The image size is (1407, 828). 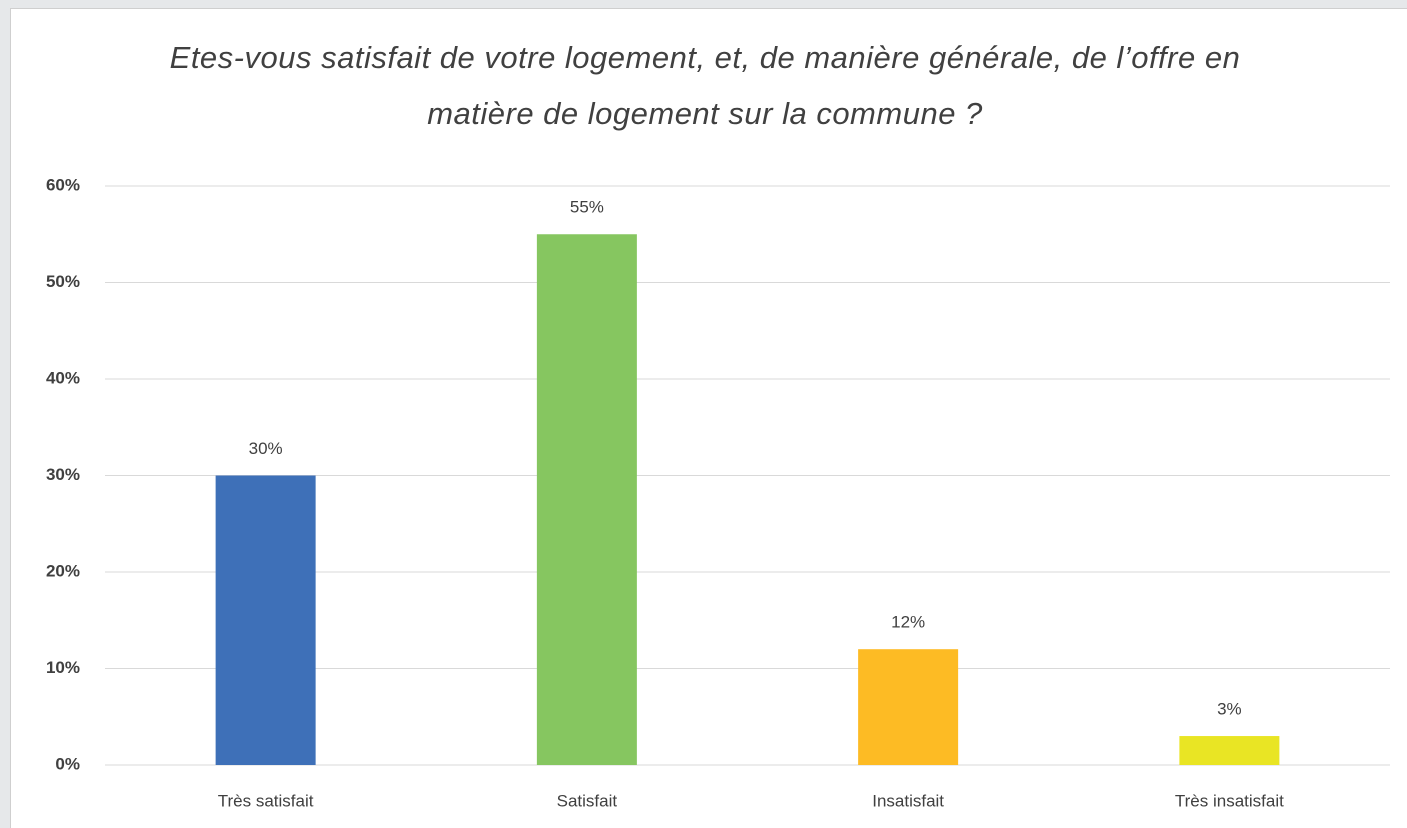 I want to click on y-tick-label: 10%, so click(x=63, y=667).